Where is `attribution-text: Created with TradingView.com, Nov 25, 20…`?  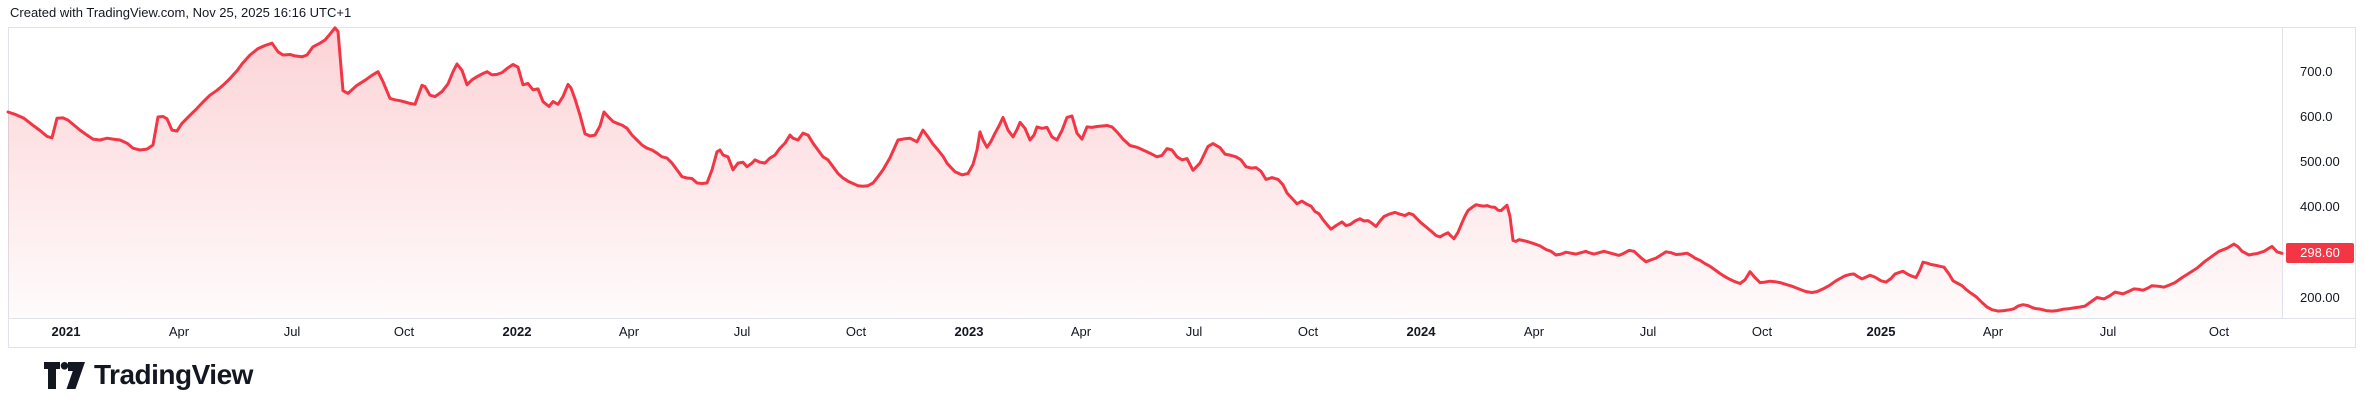 attribution-text: Created with TradingView.com, Nov 25, 20… is located at coordinates (181, 12).